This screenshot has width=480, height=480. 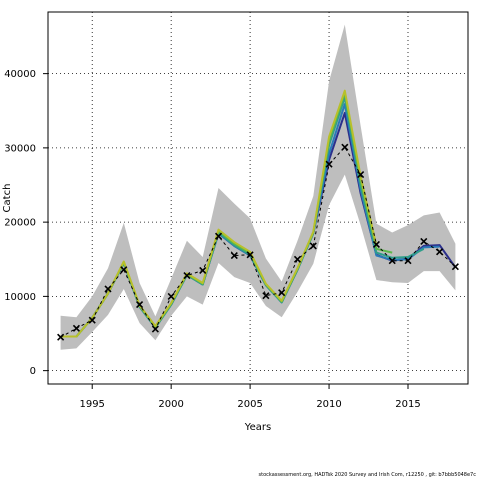 I want to click on x-axis-title: Years, so click(x=257, y=427).